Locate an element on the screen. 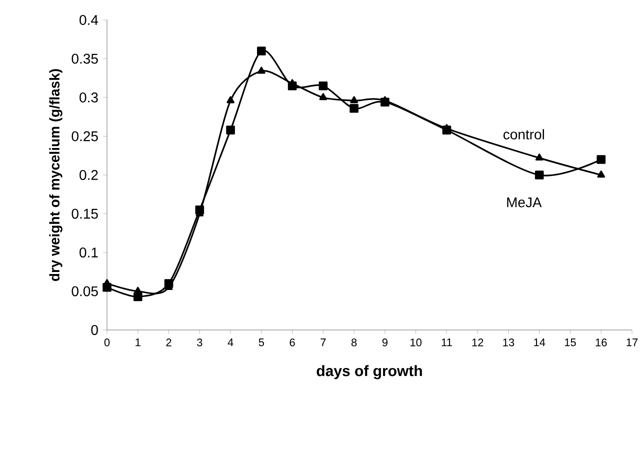 This screenshot has width=644, height=460. x-tick-label: 7 is located at coordinates (323, 342).